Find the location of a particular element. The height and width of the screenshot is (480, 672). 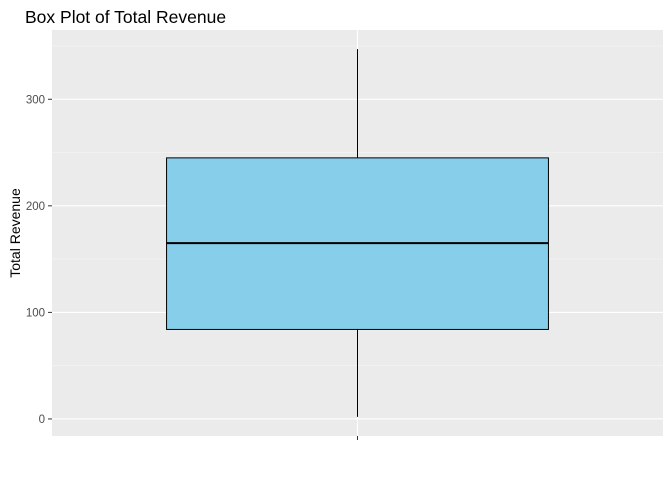

chart-title: Box Plot of Total Revenue is located at coordinates (125, 17).